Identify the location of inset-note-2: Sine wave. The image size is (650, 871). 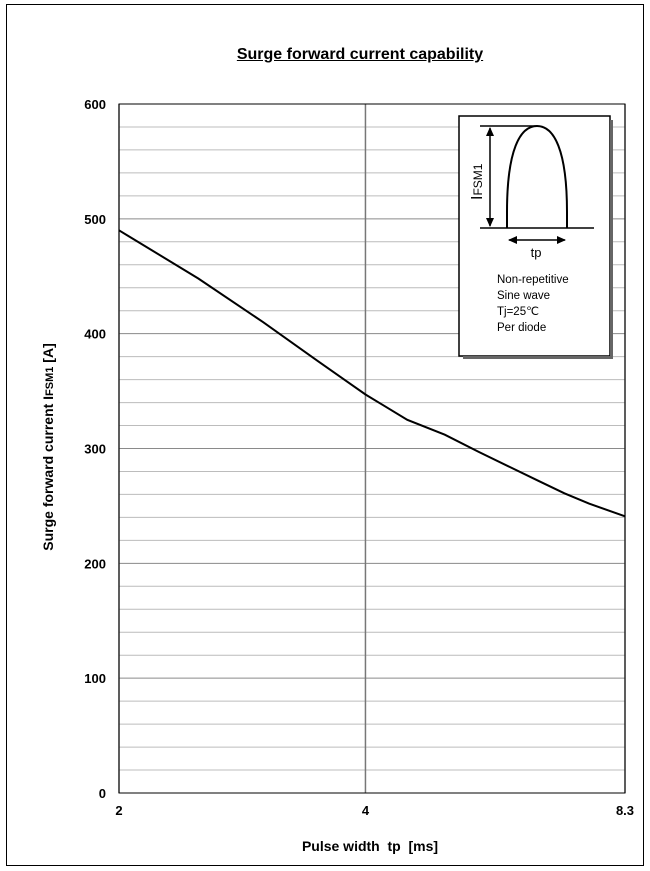
(523, 296).